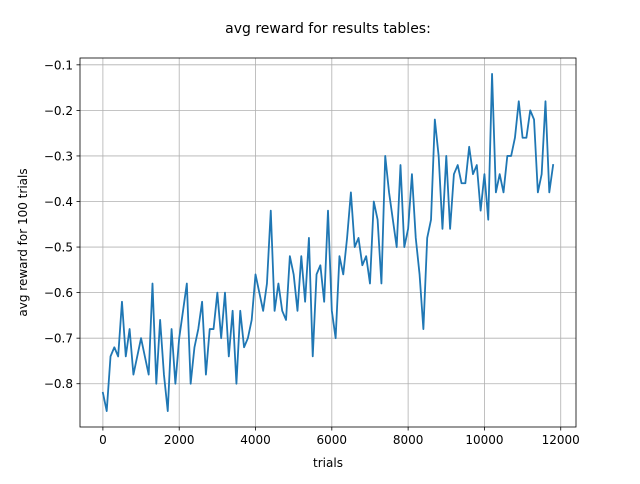  What do you see at coordinates (58, 156) in the screenshot?
I see `y-tick-label: −0.3` at bounding box center [58, 156].